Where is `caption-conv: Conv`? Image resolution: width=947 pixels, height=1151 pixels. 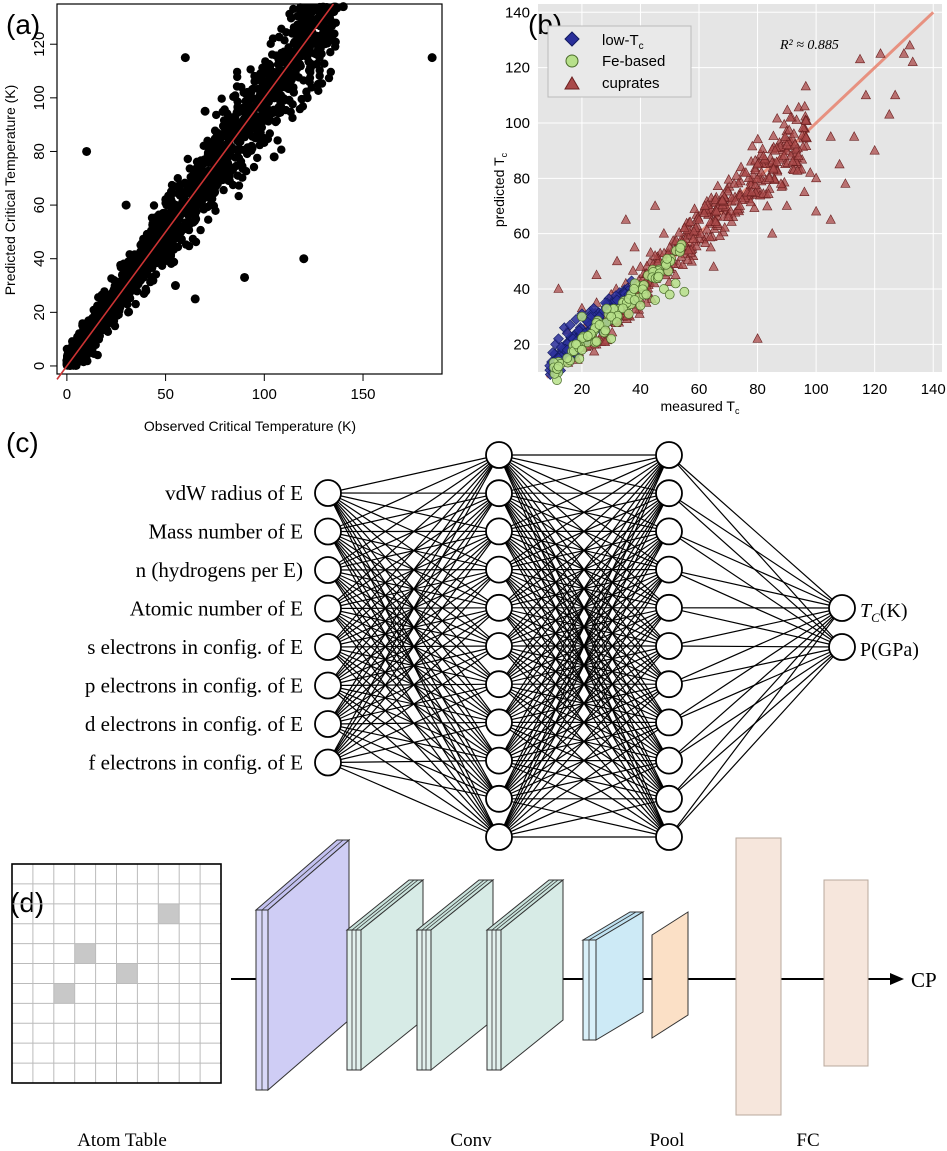
caption-conv: Conv is located at coordinates (471, 1140).